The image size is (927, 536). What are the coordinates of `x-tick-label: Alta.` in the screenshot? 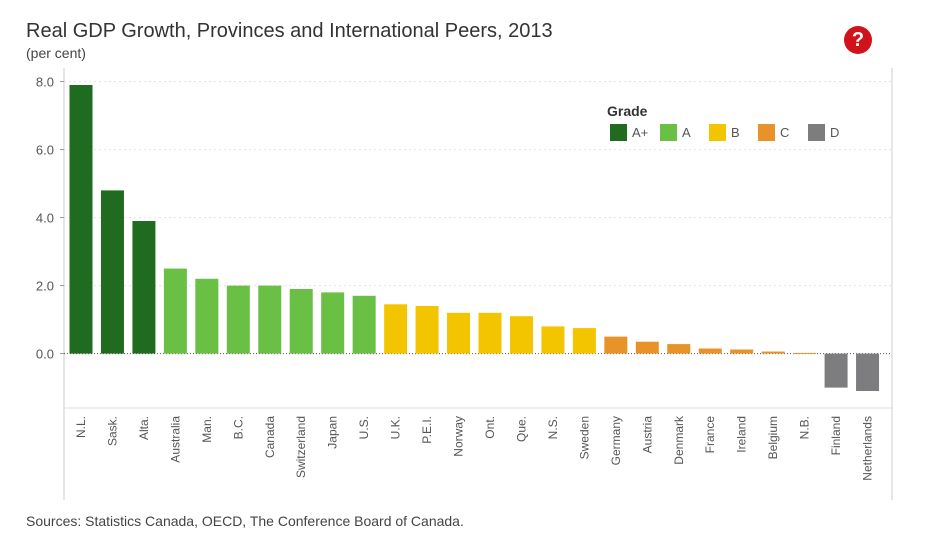 It's located at (144, 428).